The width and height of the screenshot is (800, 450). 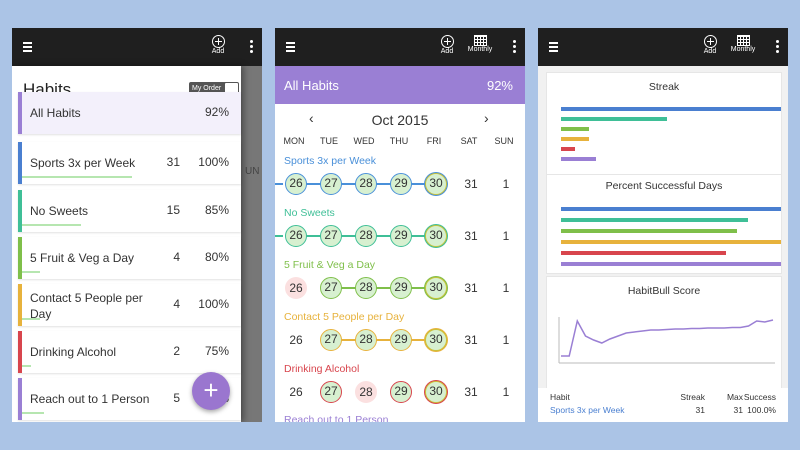 I want to click on habit-name: No Sweets, so click(x=59, y=211).